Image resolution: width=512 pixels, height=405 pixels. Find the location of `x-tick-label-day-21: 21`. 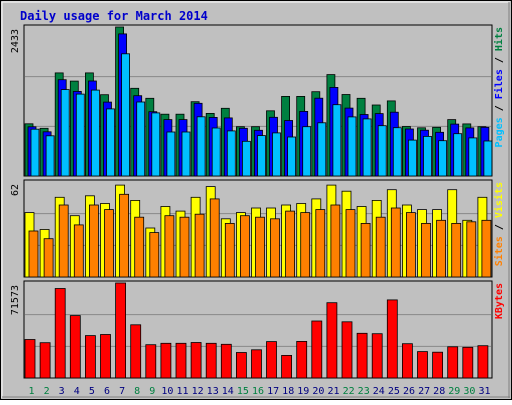

x-tick-label-day-21: 21 is located at coordinates (333, 391).